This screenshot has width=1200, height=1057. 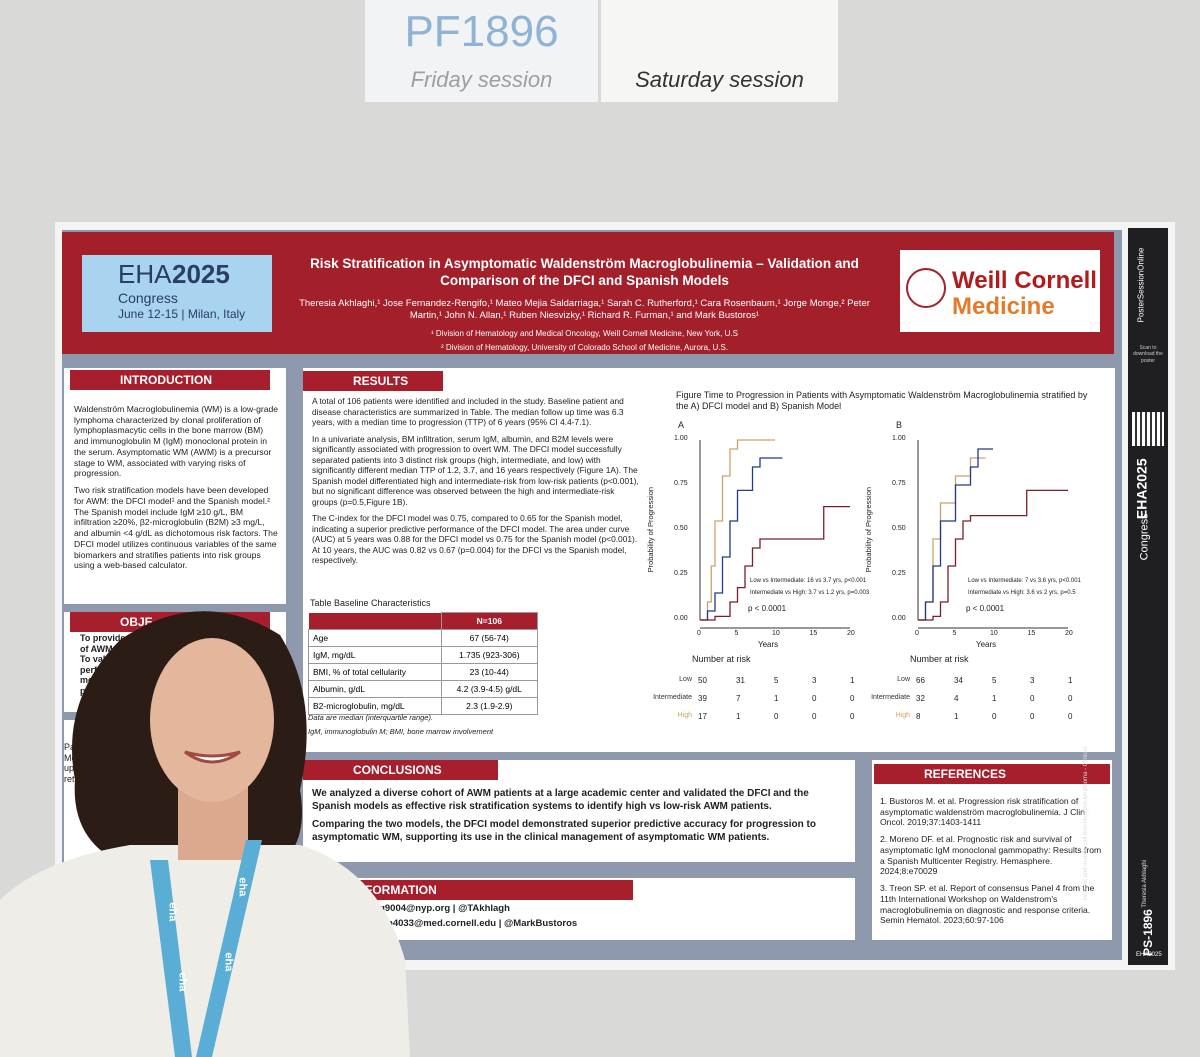 What do you see at coordinates (993, 555) in the screenshot?
I see `km-curve` at bounding box center [993, 555].